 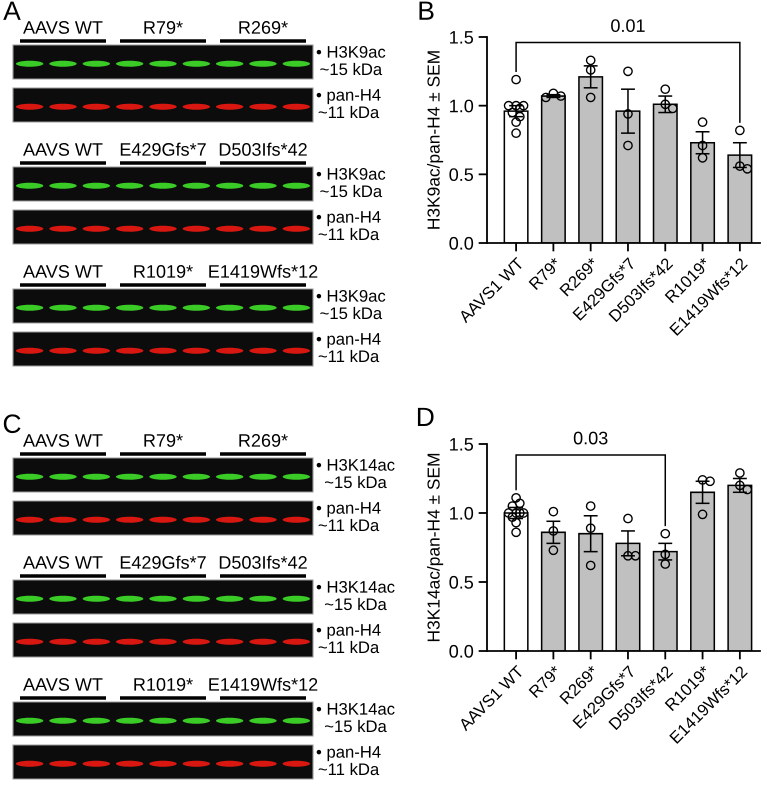 I want to click on y-axis-title: H3K9ac/pan-H4 ± SEM, so click(x=435, y=140).